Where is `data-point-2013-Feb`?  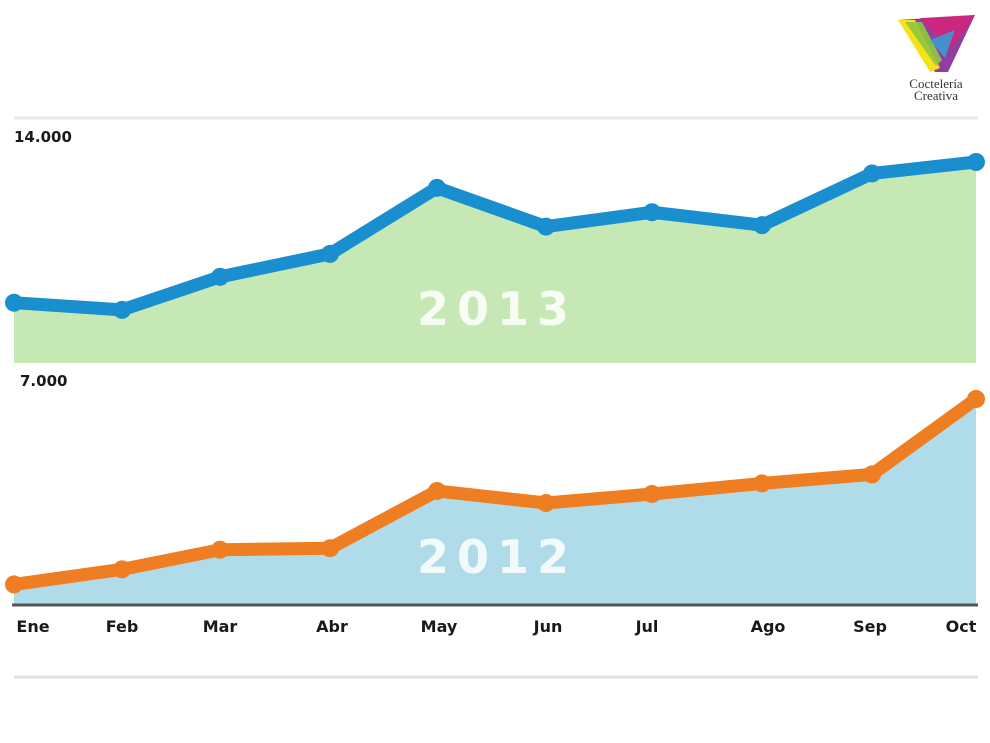
data-point-2013-Feb is located at coordinates (122, 309).